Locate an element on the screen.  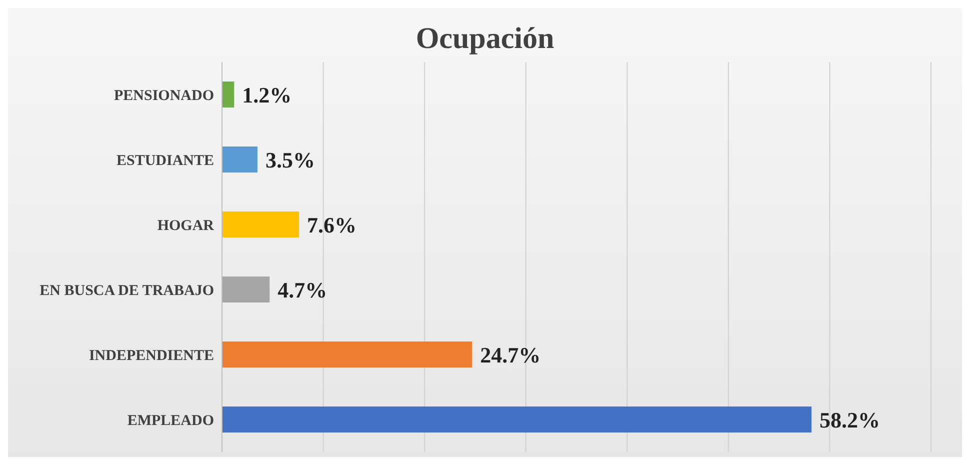
chart-title: Ocupación is located at coordinates (485, 38).